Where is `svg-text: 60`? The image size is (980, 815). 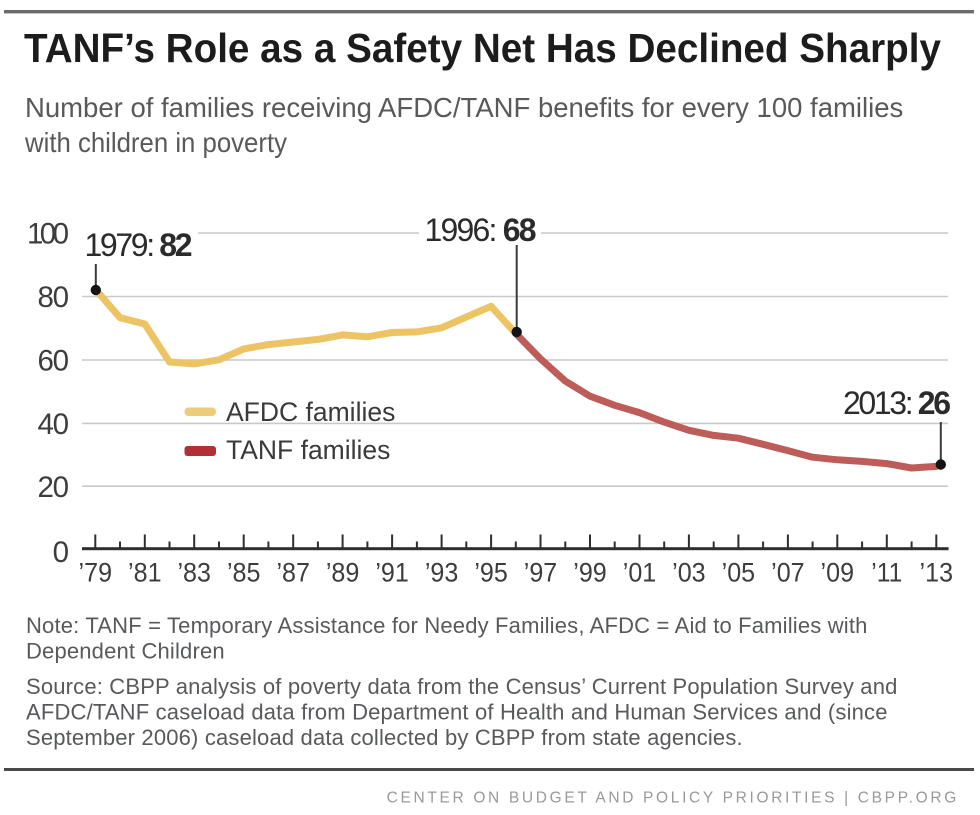 svg-text: 60 is located at coordinates (54, 361).